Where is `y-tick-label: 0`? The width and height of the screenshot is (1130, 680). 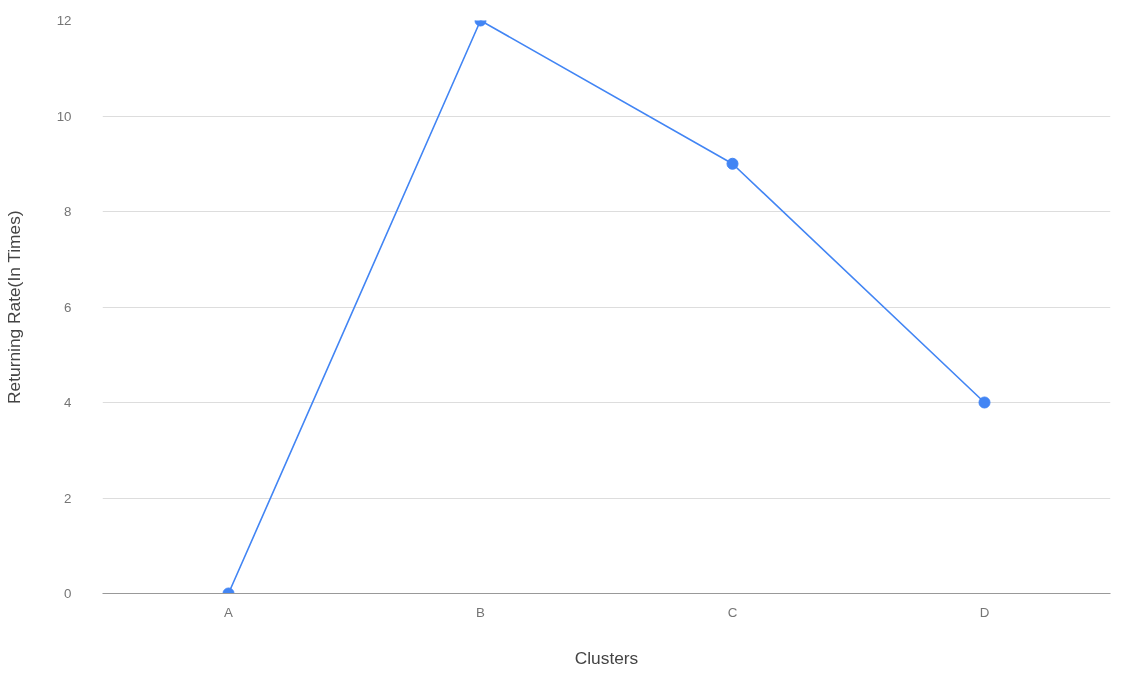
y-tick-label: 0 is located at coordinates (68, 593).